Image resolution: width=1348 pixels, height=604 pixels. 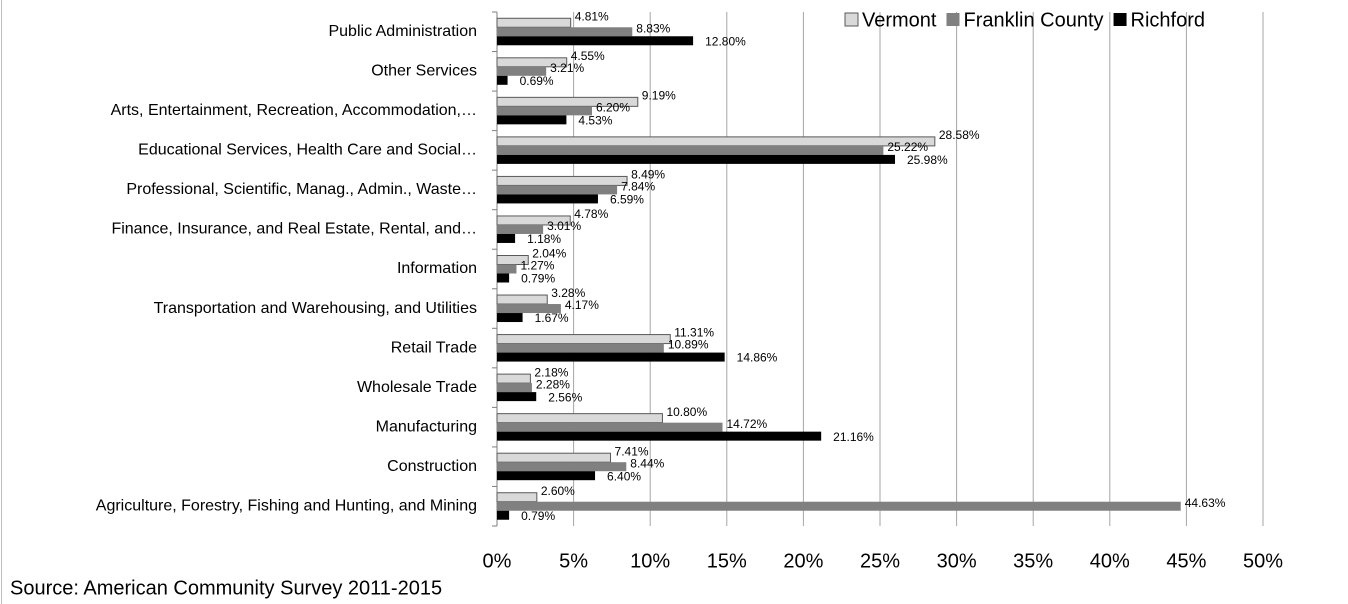 I want to click on data-label: 6.59%, so click(x=627, y=200).